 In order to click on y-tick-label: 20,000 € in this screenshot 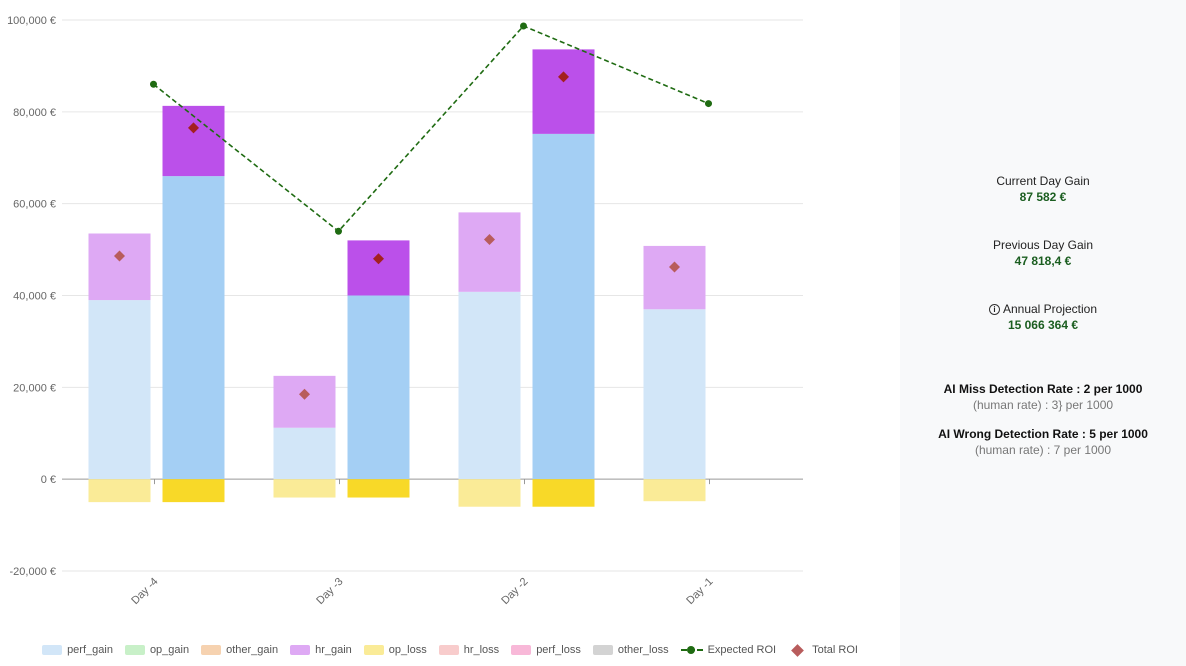, I will do `click(34, 388)`.